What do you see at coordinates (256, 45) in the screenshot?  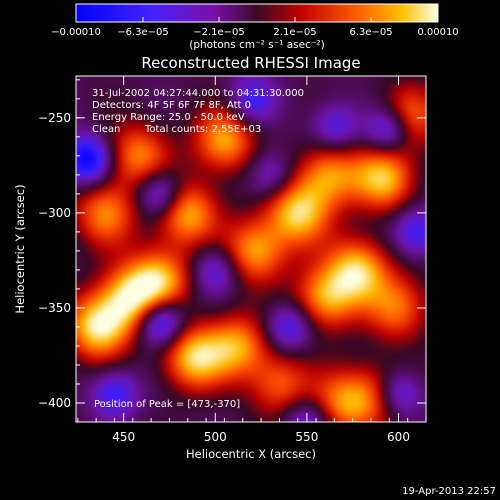 I see `colorbar-units: (photons cm⁻² s⁻¹ asec⁻²)` at bounding box center [256, 45].